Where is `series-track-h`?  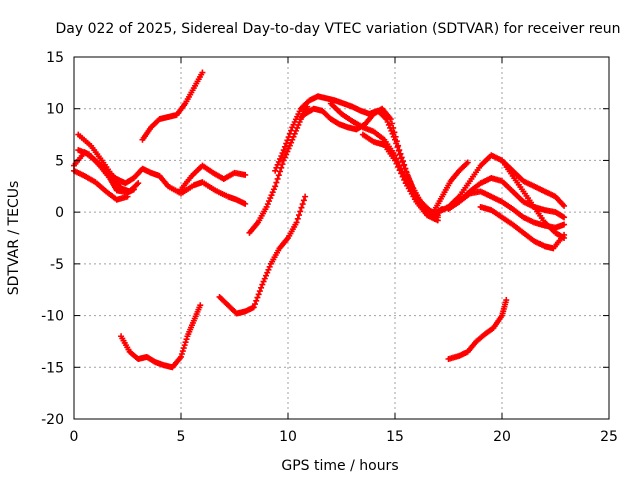 series-track-h is located at coordinates (262, 255).